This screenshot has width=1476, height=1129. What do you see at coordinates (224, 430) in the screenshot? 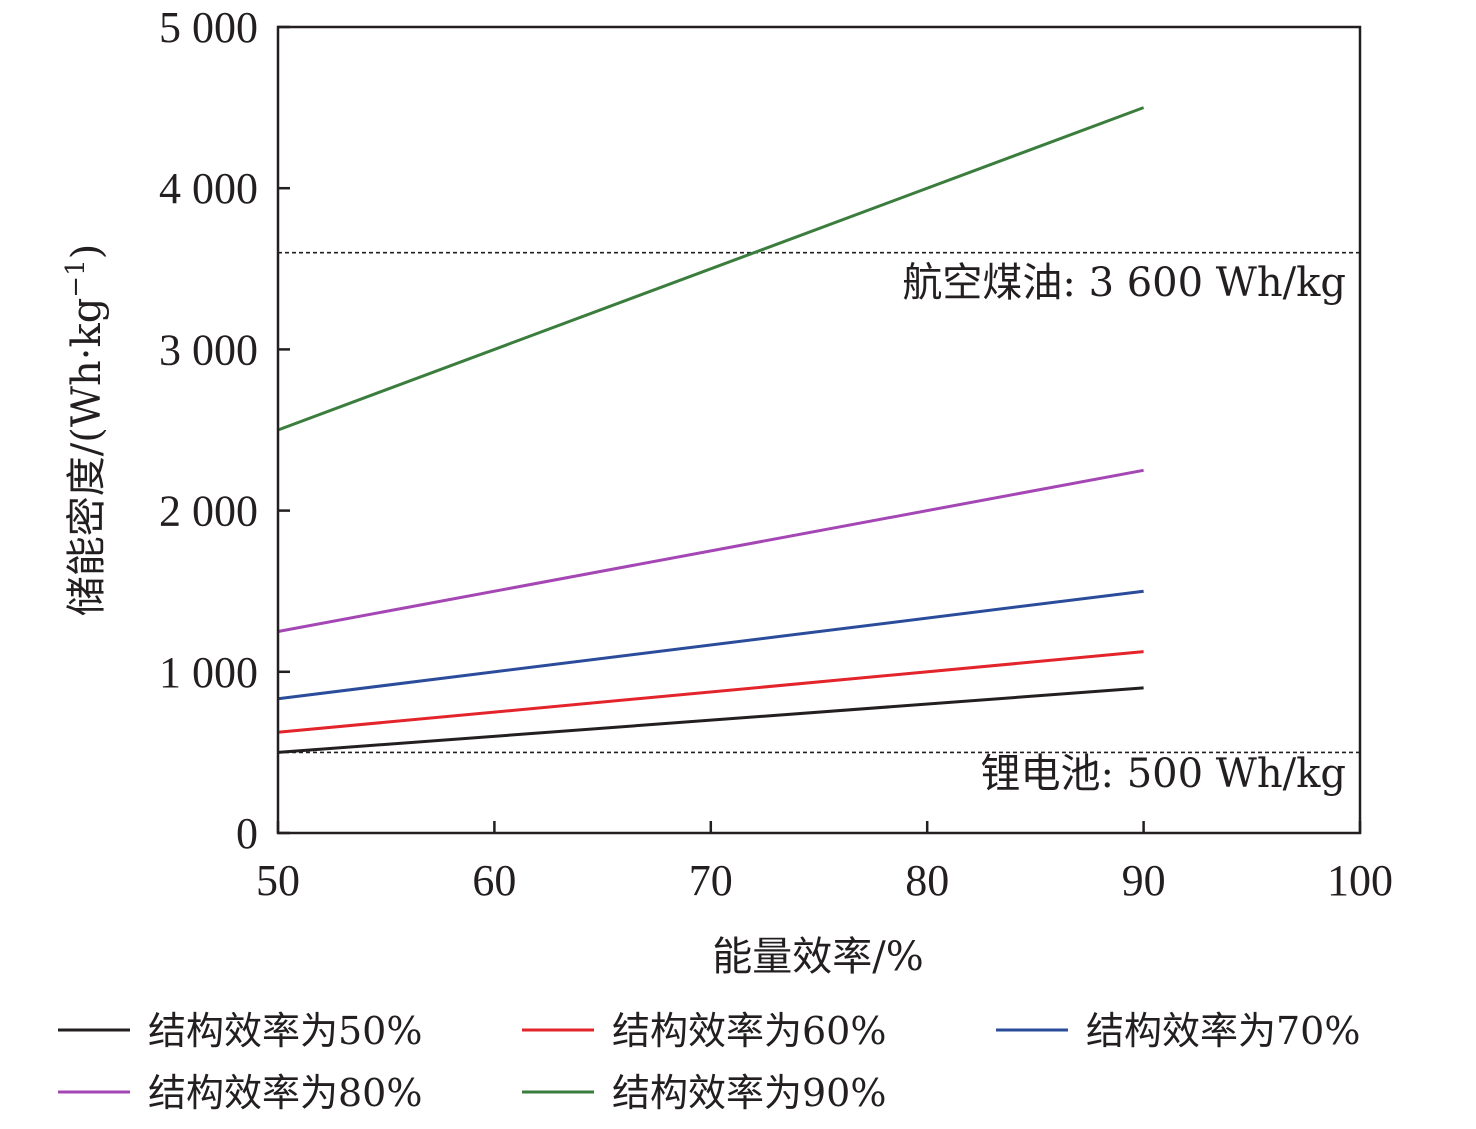
I see `y-axis-ticks: 0 1 000 2 000 3 000 4 000 5 000` at bounding box center [224, 430].